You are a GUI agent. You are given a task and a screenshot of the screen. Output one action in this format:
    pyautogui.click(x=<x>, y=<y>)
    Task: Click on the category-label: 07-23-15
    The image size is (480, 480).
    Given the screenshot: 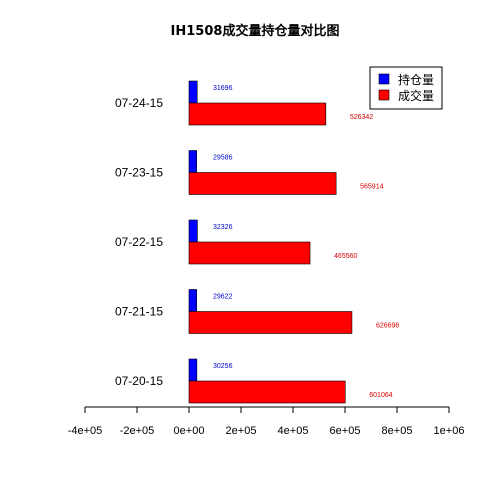 What is the action you would take?
    pyautogui.click(x=139, y=173)
    